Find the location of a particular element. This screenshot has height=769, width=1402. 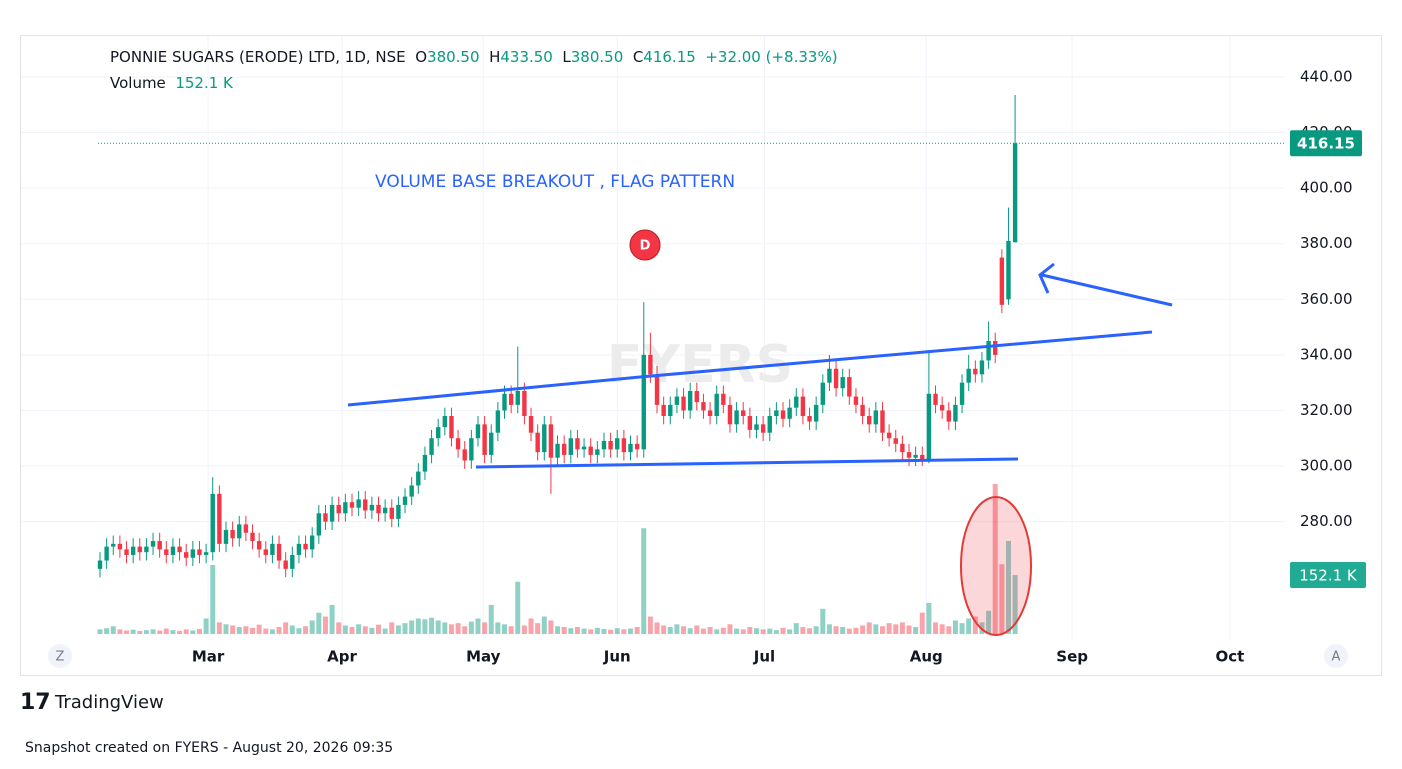

x-tick-label: Jun is located at coordinates (617, 657).